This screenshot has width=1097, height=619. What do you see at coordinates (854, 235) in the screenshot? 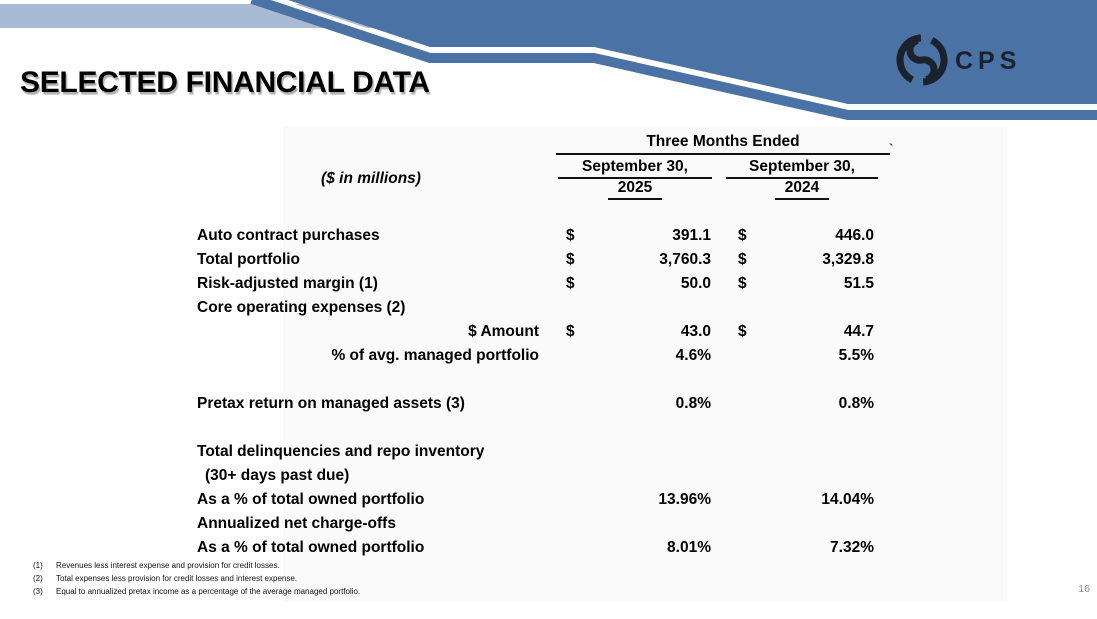
I see `value-text: 446.0` at bounding box center [854, 235].